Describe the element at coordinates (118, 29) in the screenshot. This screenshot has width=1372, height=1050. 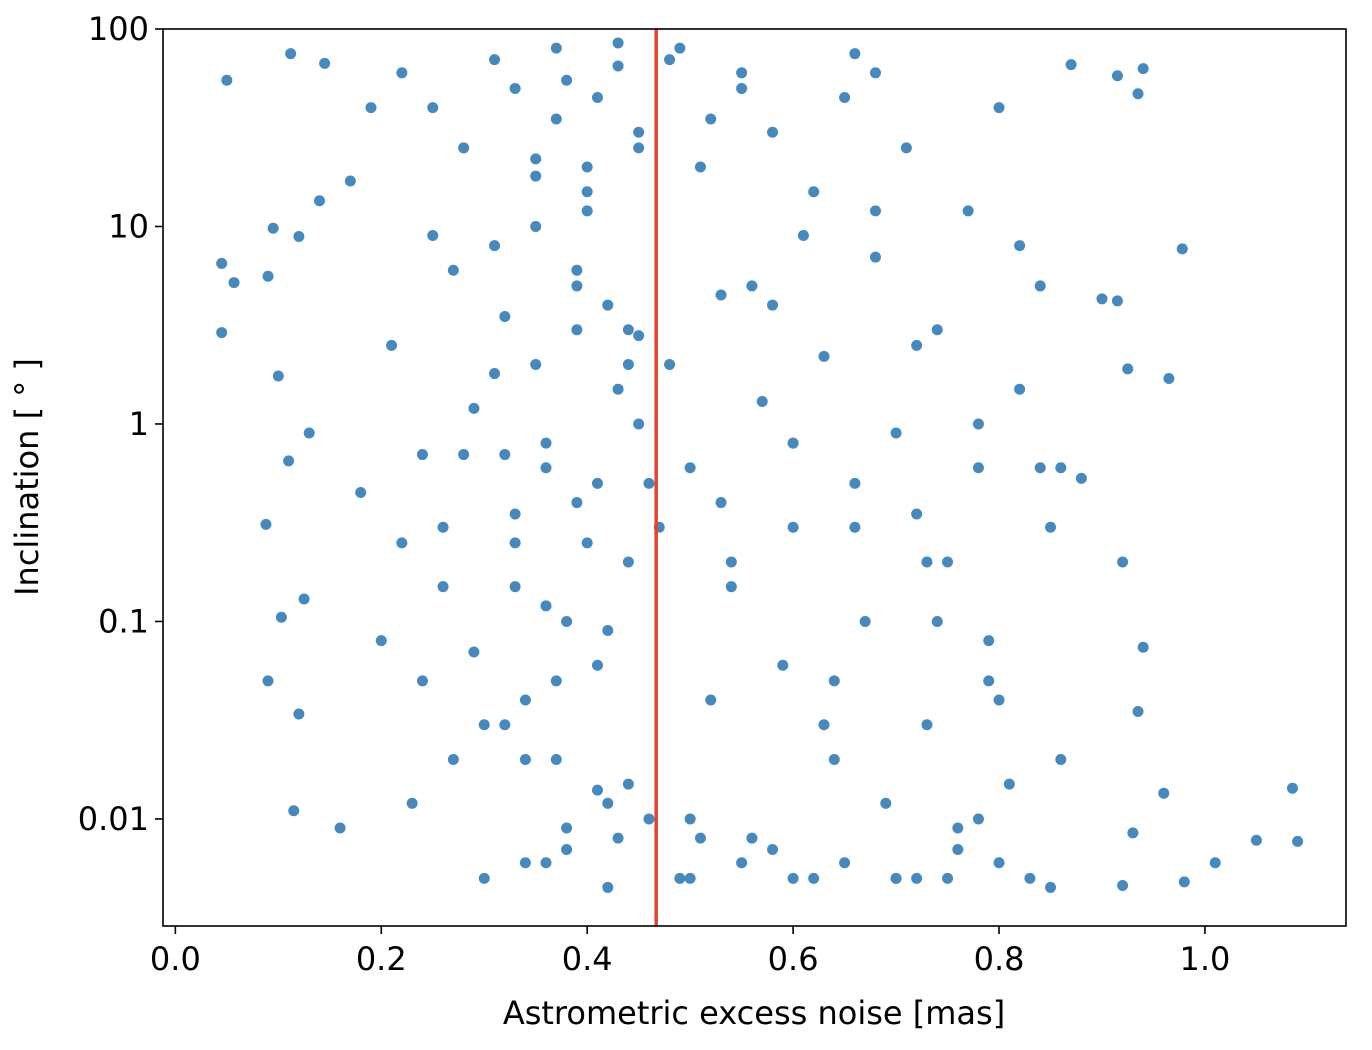
I see `y-tick-label: 100` at that location.